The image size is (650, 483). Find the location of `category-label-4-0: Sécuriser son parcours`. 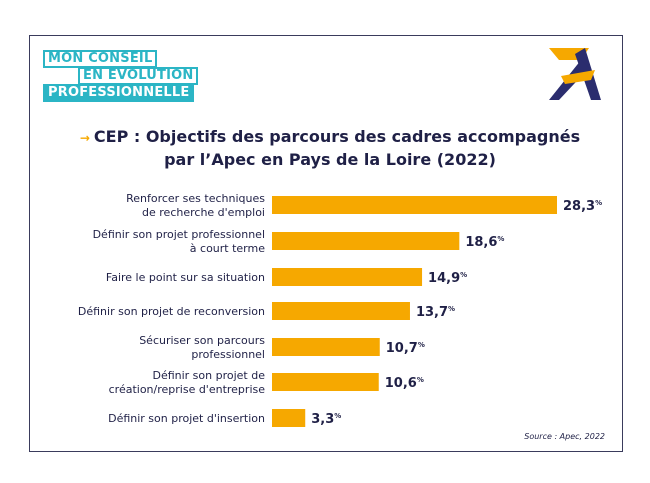

category-label-4-0: Sécuriser son parcours is located at coordinates (202, 340).